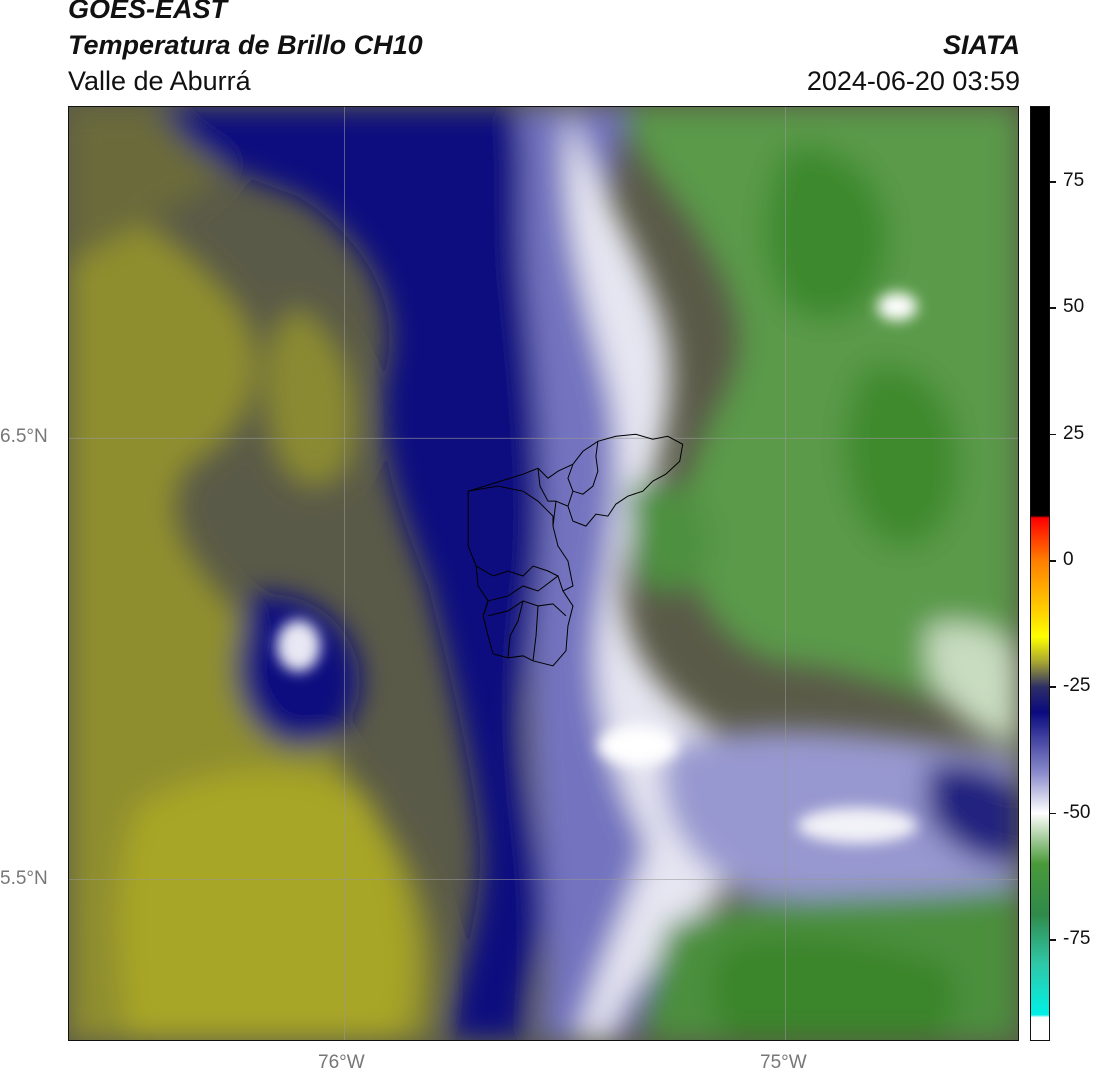  Describe the element at coordinates (298, 645) in the screenshot. I see `speck-white-west` at that location.